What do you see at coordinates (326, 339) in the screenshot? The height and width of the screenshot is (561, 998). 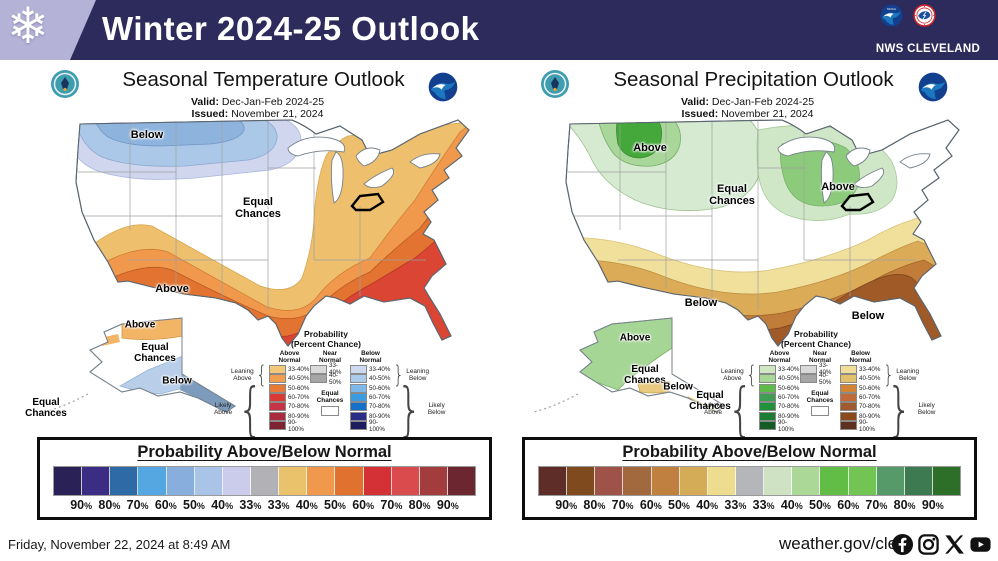 I see `legend-title: Probability (Percent Chance)` at bounding box center [326, 339].